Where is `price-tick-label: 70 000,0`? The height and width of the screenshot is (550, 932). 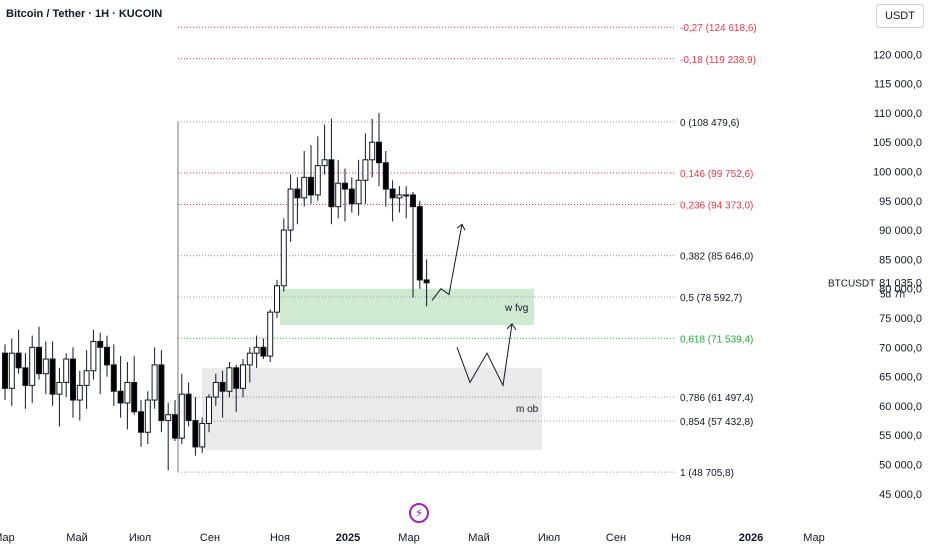
price-tick-label: 70 000,0 is located at coordinates (900, 348).